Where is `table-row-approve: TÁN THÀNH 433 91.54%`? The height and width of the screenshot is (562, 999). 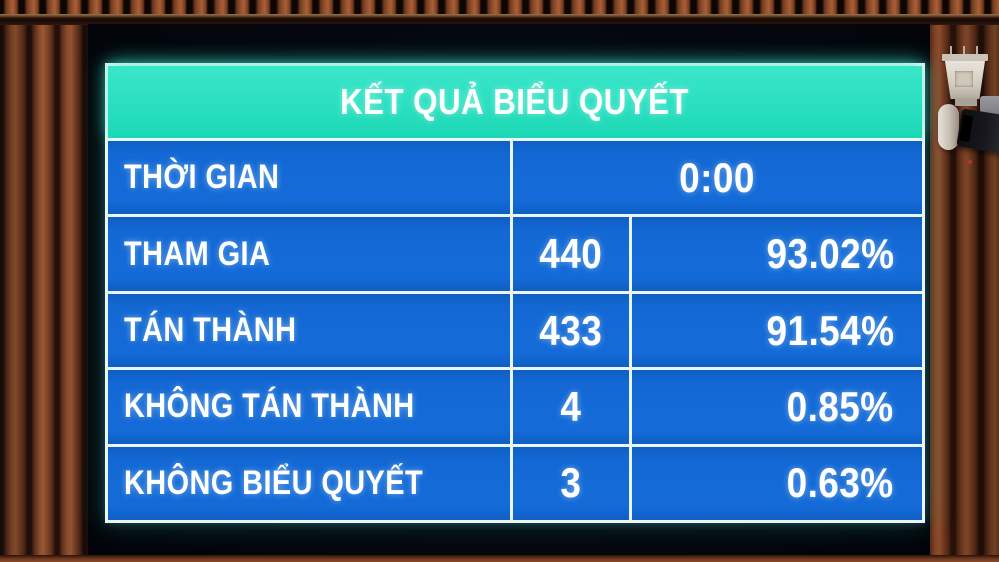
table-row-approve: TÁN THÀNH 433 91.54% is located at coordinates (515, 329).